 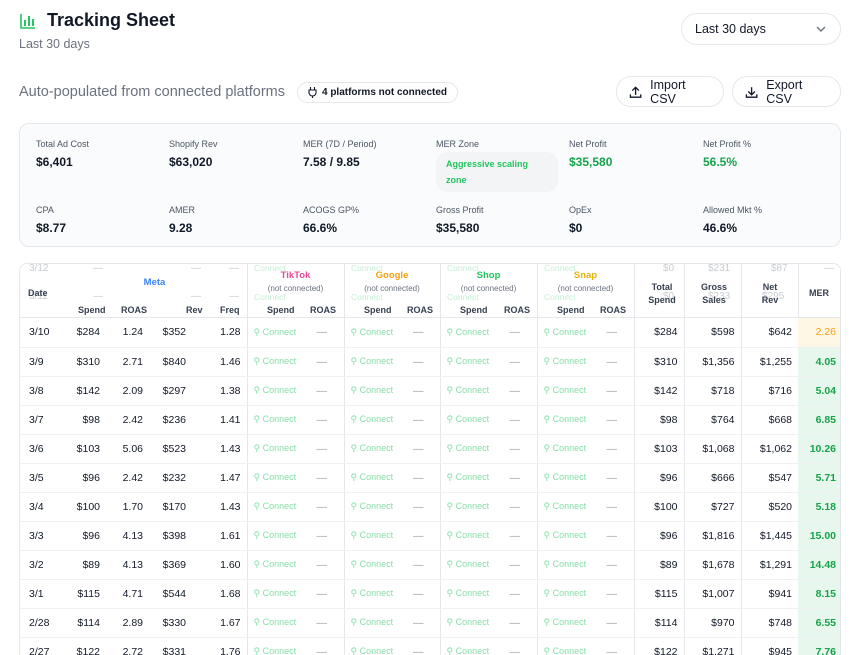 I want to click on header-meta-spend: Spend, so click(x=92, y=310).